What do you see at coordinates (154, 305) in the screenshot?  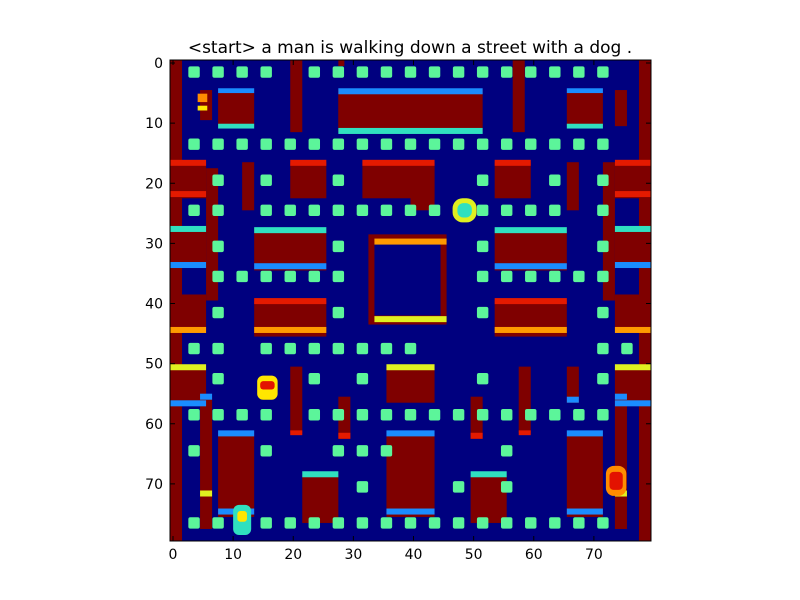 I see `y-tick-label: 40` at bounding box center [154, 305].